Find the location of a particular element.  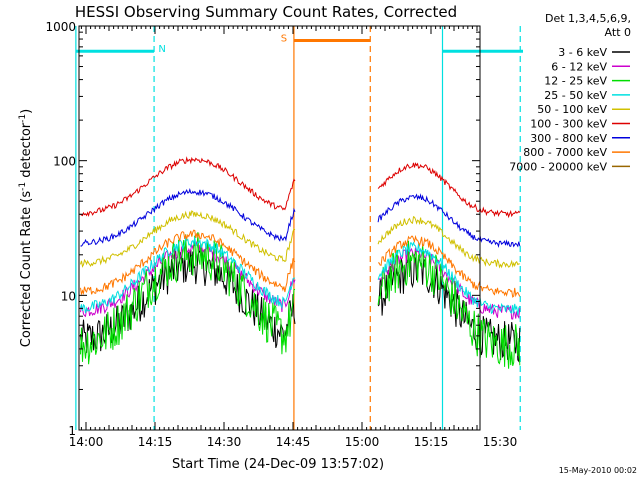

legend-label-0: 3 - 6 keV is located at coordinates (582, 52).